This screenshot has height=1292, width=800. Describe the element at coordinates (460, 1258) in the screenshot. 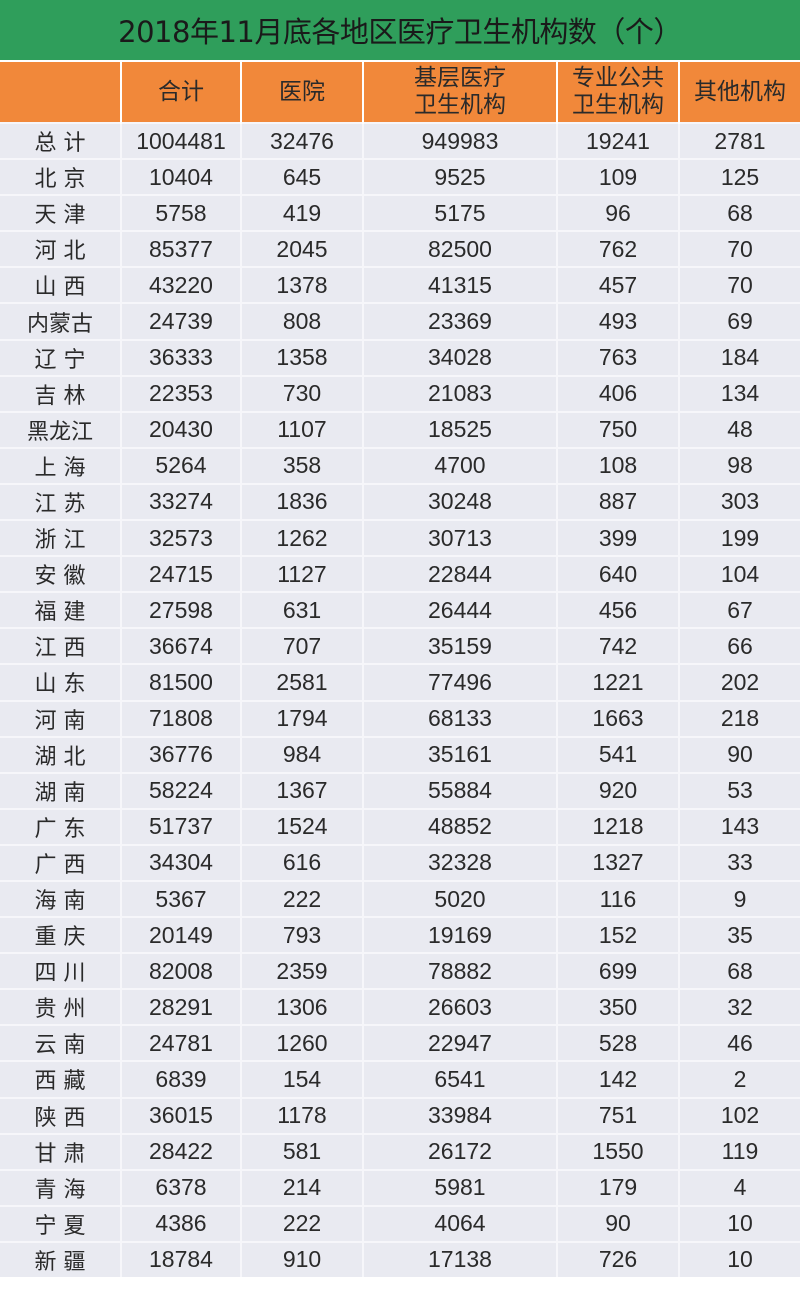

I see `cell-primary-care: 17138` at that location.